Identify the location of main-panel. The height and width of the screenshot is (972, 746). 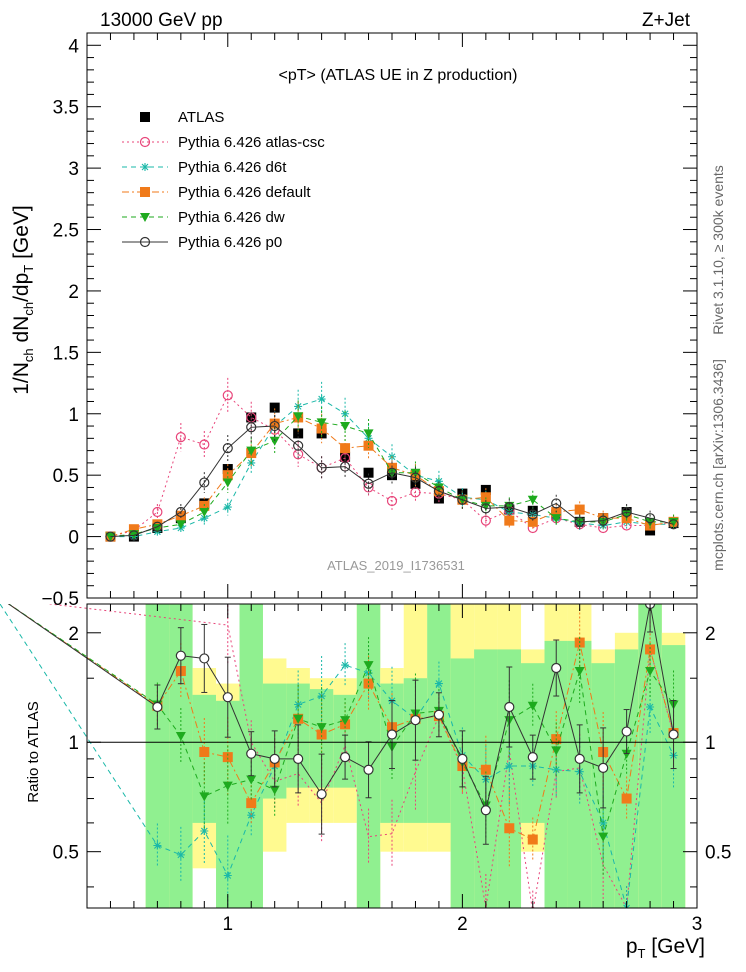
(392, 459).